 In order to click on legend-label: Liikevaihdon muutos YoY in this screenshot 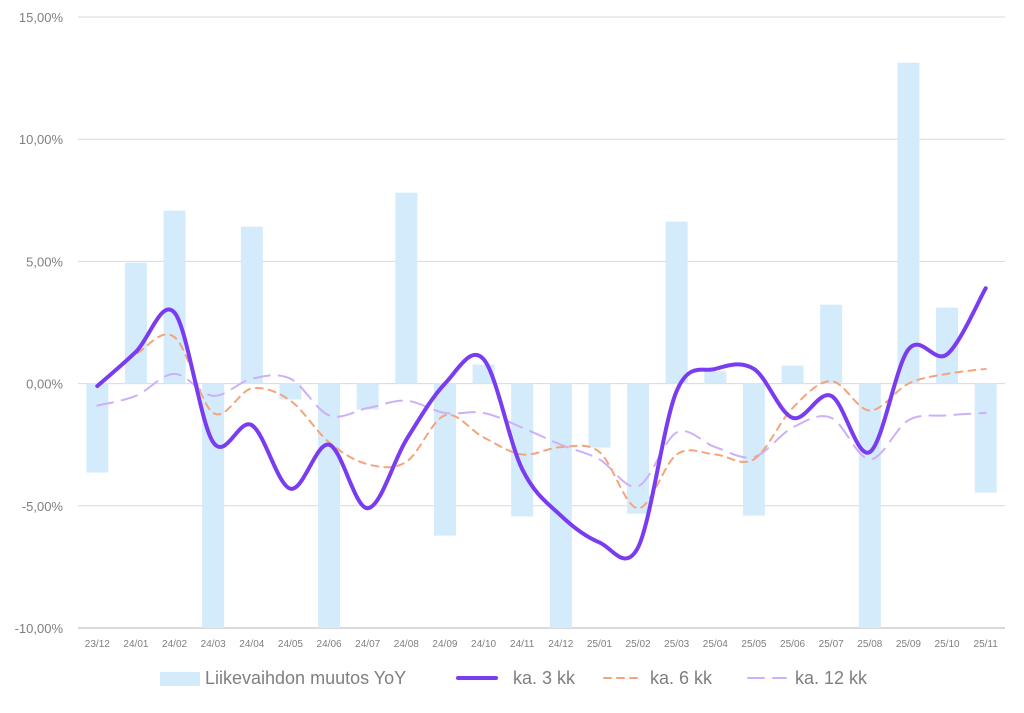, I will do `click(305, 678)`.